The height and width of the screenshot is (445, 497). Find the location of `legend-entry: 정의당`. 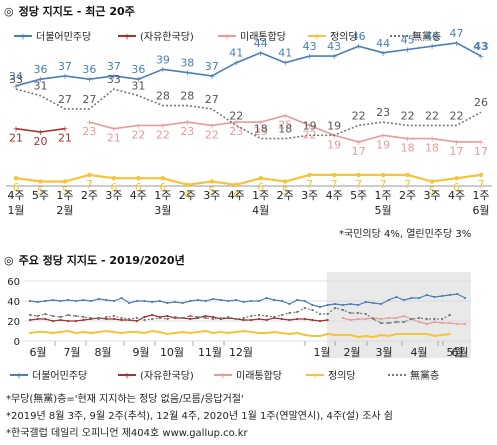

legend-entry: 정의당 is located at coordinates (342, 376).